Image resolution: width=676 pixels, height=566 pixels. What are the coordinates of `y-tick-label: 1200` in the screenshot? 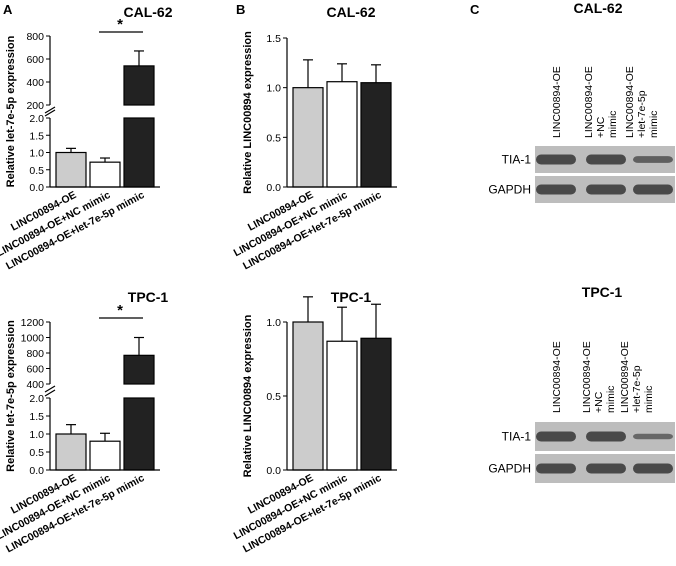 It's located at (33, 323).